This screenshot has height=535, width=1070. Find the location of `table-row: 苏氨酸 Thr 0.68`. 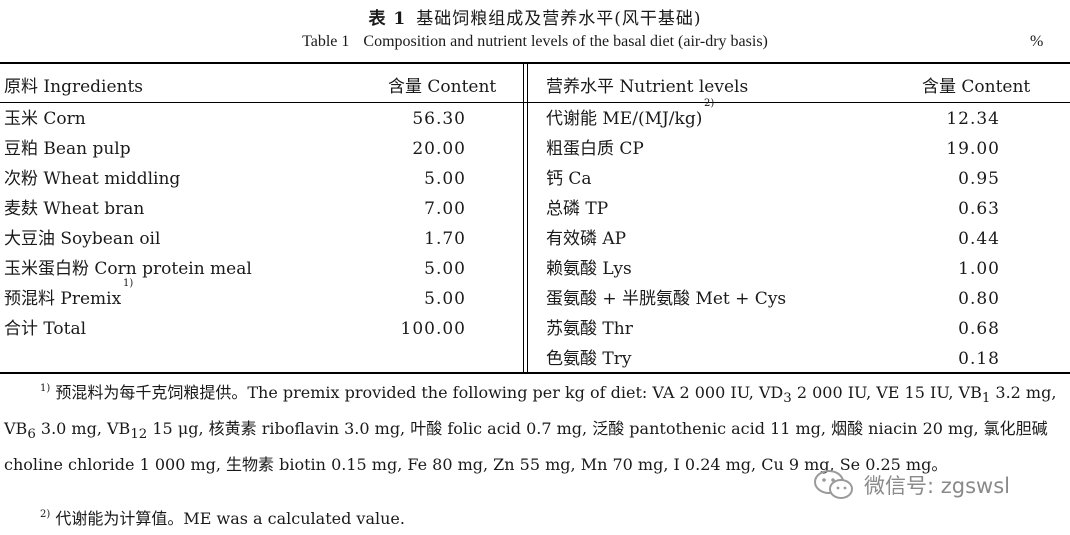

table-row: 苏氨酸 Thr 0.68 is located at coordinates (535, 329).